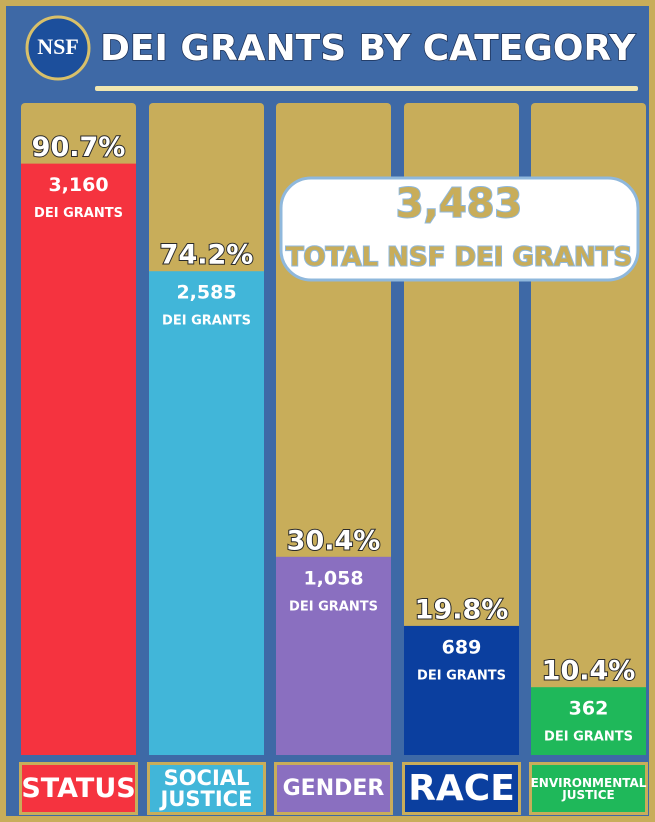 The width and height of the screenshot is (655, 822). What do you see at coordinates (462, 647) in the screenshot?
I see `count-label: 689` at bounding box center [462, 647].